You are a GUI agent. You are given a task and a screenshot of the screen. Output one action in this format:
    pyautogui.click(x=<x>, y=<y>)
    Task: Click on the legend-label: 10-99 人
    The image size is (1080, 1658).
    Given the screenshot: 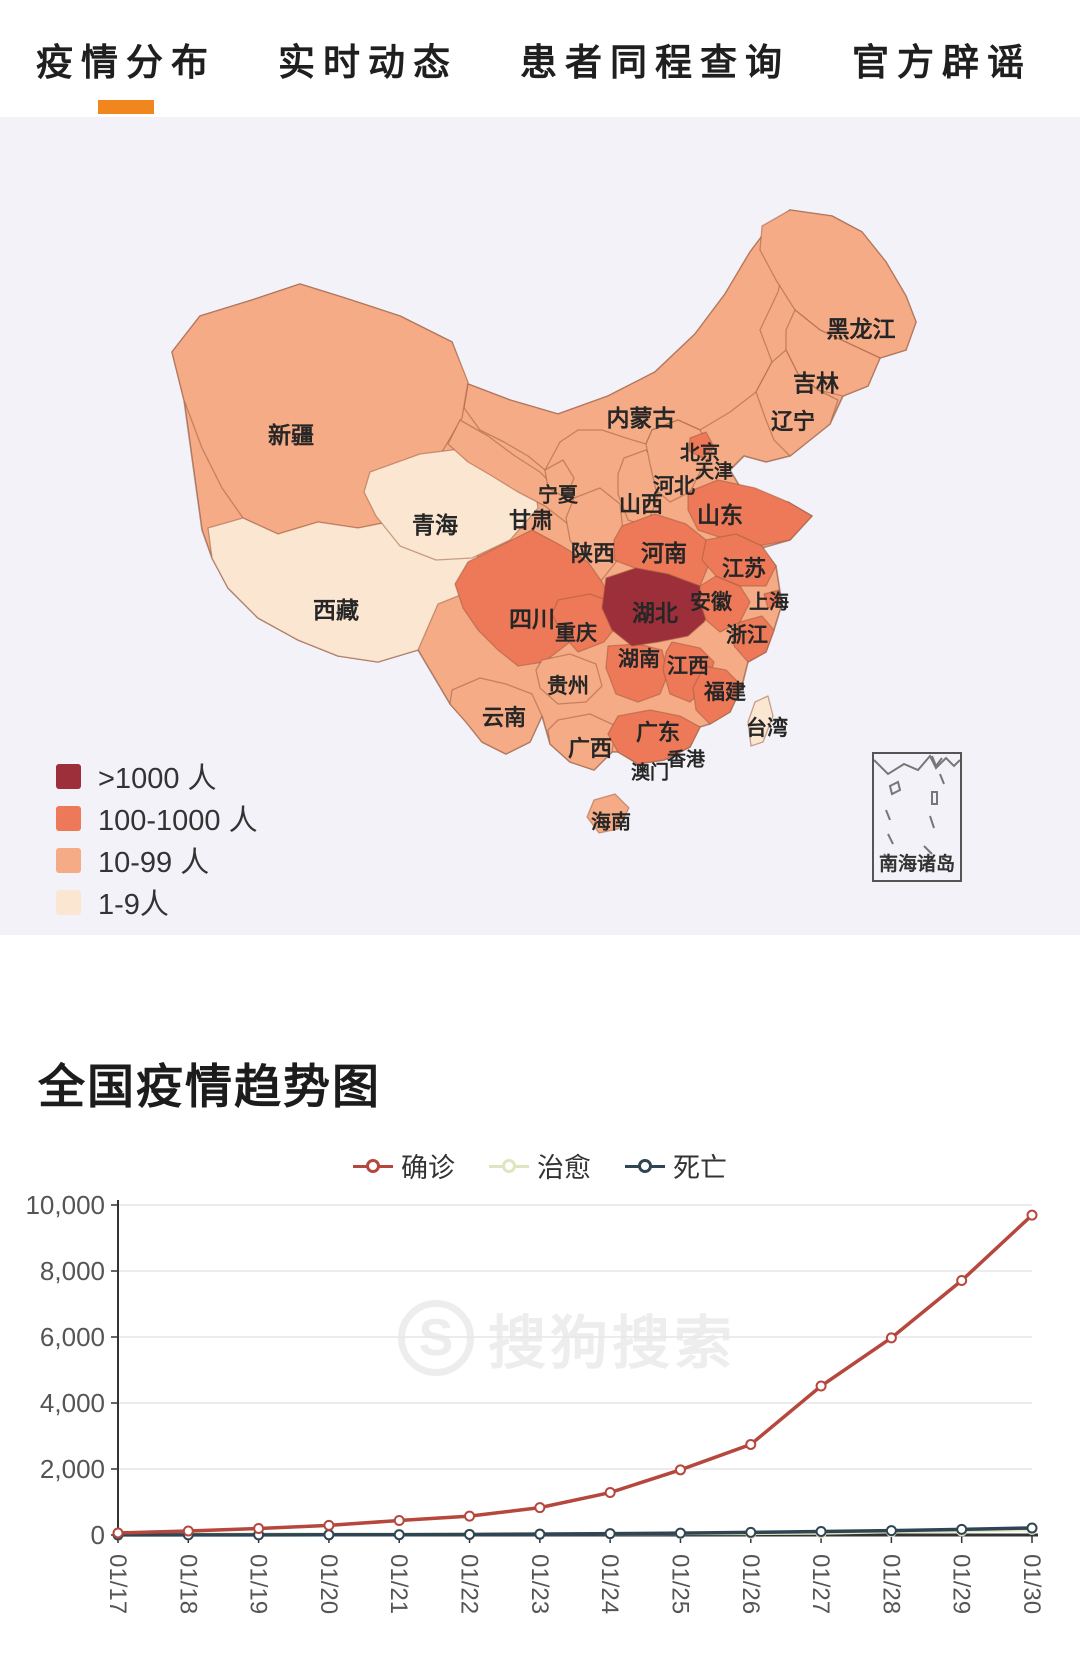 What is the action you would take?
    pyautogui.click(x=154, y=863)
    